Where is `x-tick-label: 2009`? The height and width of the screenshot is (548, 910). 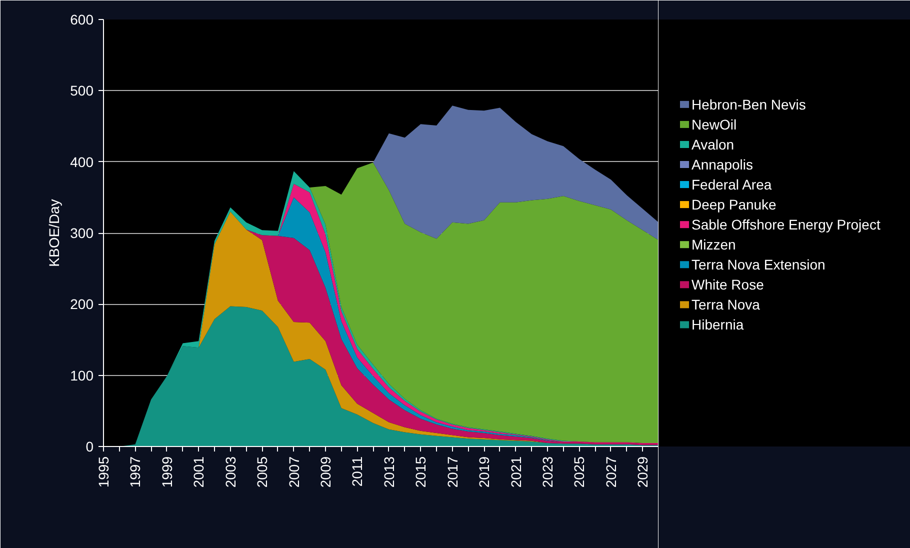 x-tick-label: 2009 is located at coordinates (326, 472).